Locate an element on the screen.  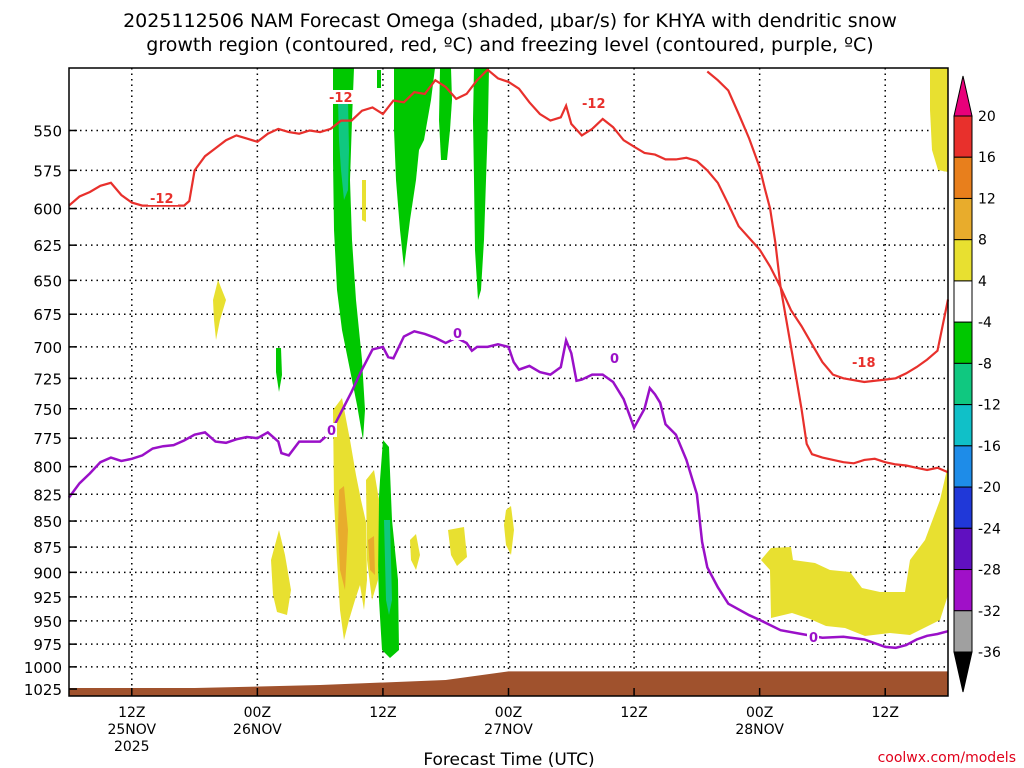
colorbar-bottom-arrow is located at coordinates (963, 672).